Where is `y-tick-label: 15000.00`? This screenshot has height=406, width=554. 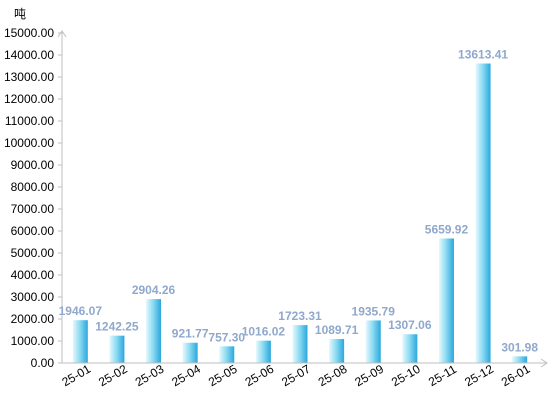
y-tick-label: 15000.00 is located at coordinates (29, 33).